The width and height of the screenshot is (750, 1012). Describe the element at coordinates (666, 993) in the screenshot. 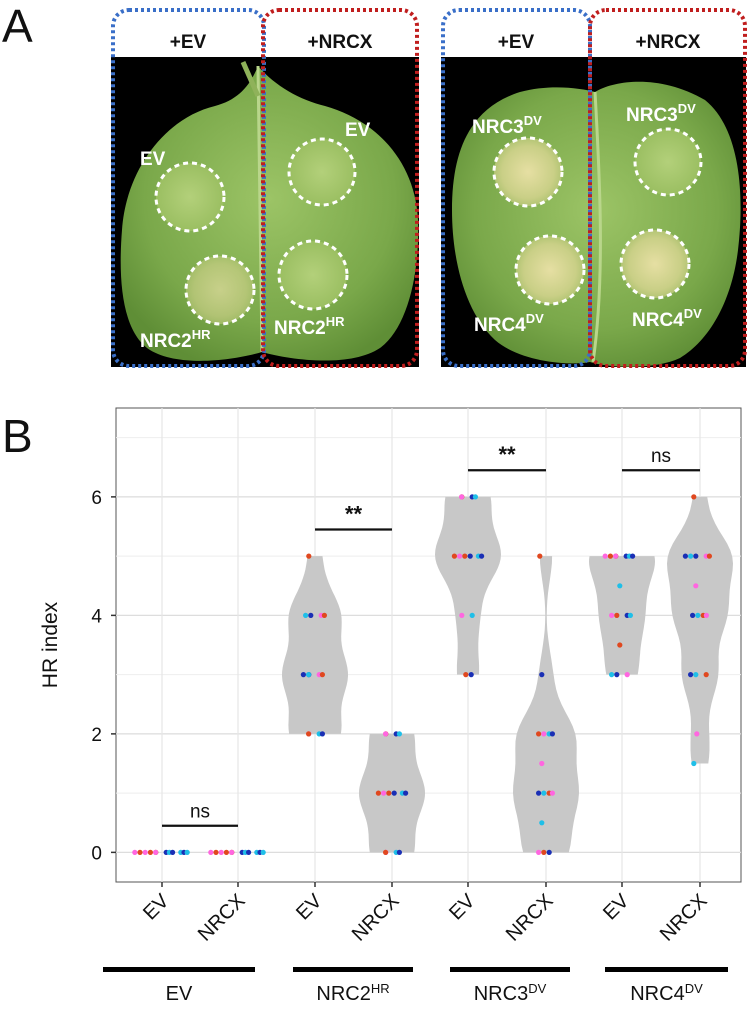

I see `group-label: NRC4DV` at that location.